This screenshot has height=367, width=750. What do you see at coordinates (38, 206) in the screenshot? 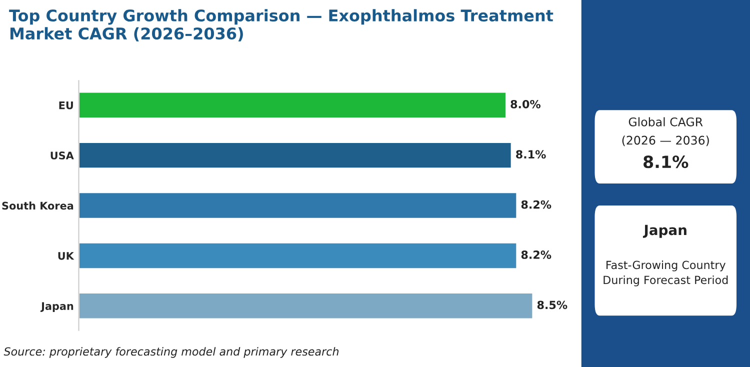
I see `y-tick-label: South Korea` at bounding box center [38, 206].